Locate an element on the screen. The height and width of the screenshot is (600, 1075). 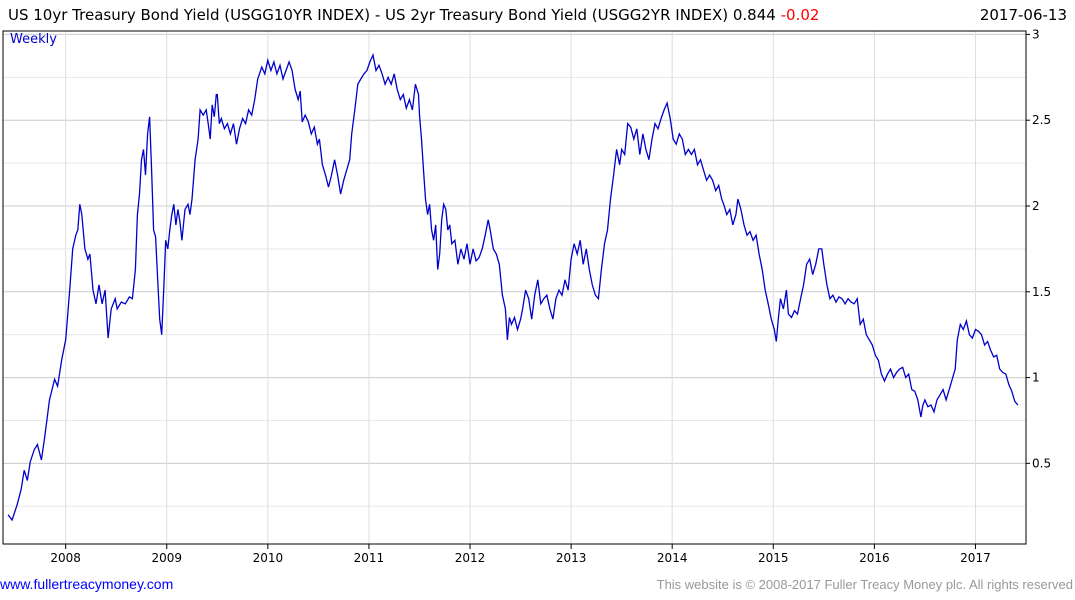
y-tick-label: 0.5 is located at coordinates (1041, 463).